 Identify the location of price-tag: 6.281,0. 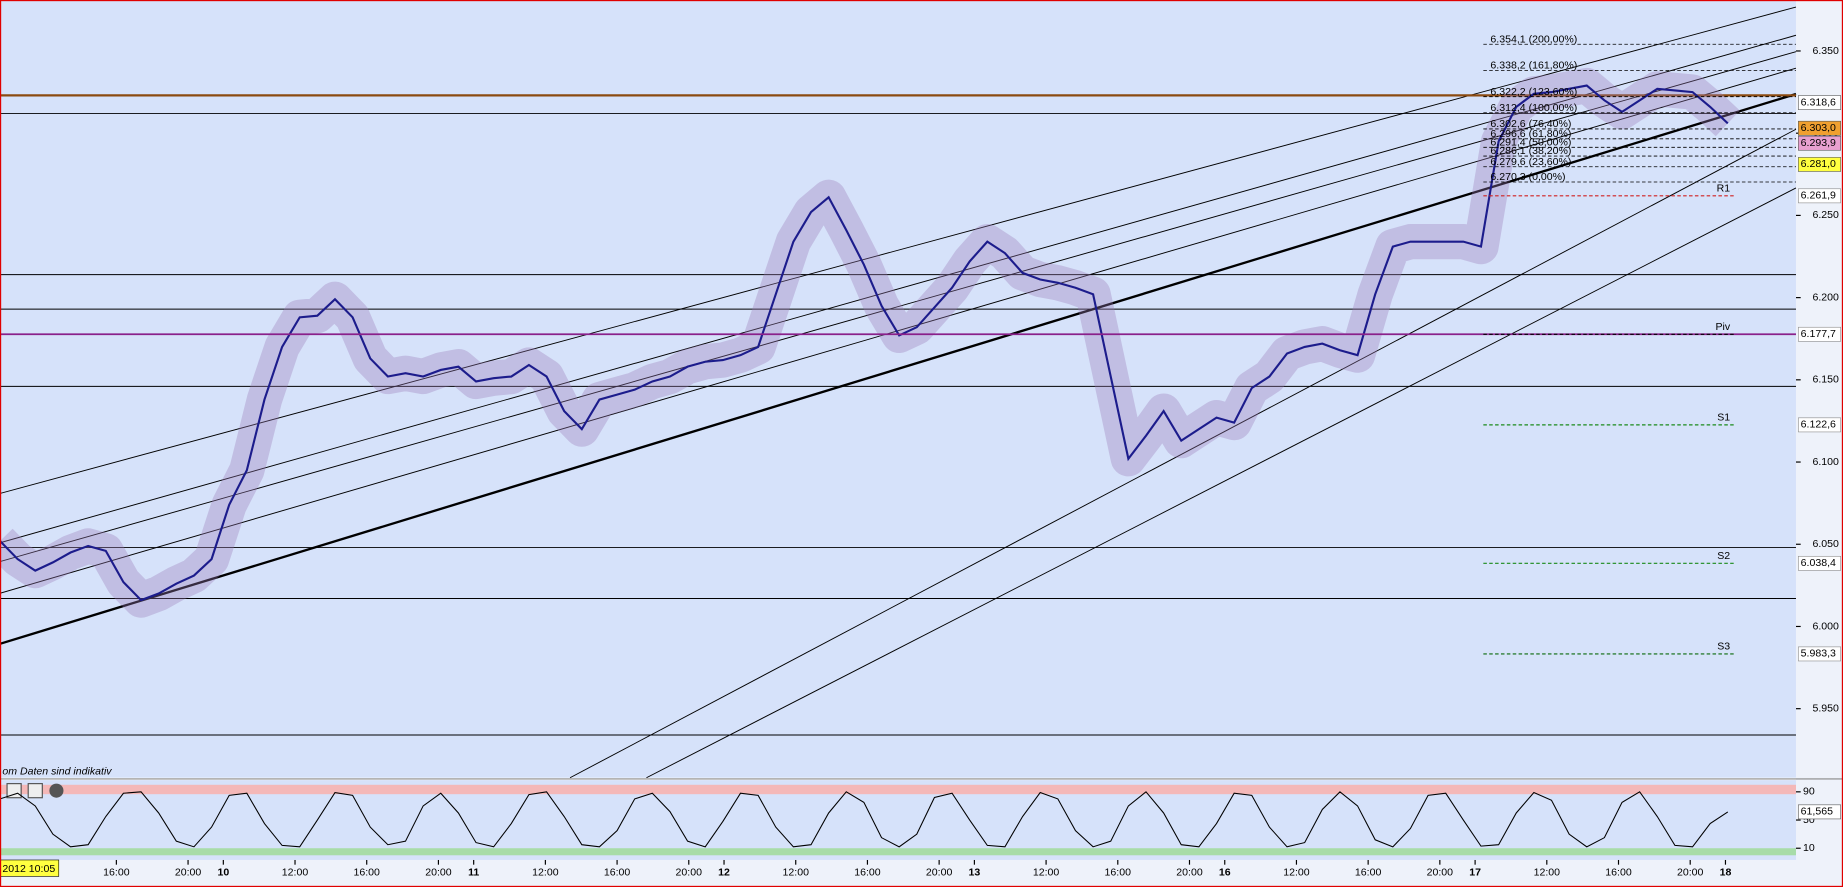
(1818, 164).